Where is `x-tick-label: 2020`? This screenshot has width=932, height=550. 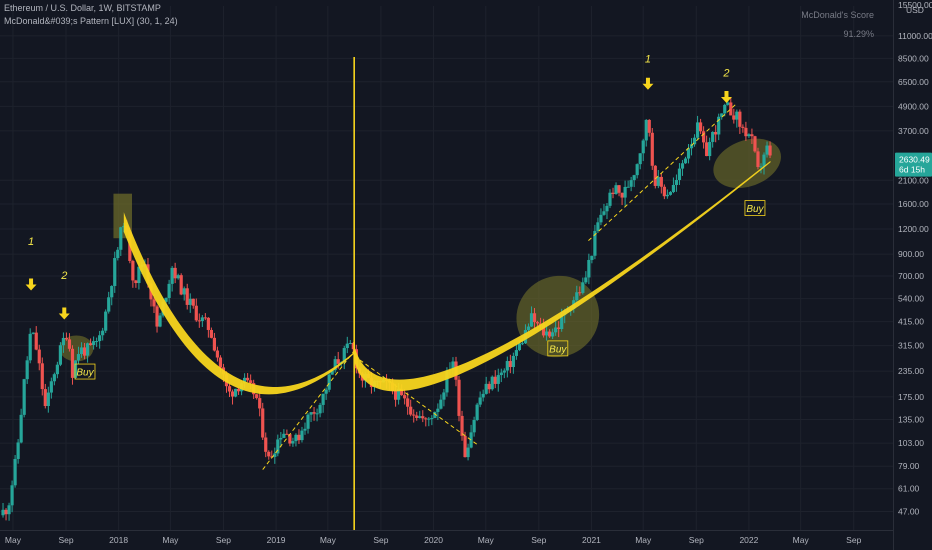 x-tick-label: 2020 is located at coordinates (433, 540).